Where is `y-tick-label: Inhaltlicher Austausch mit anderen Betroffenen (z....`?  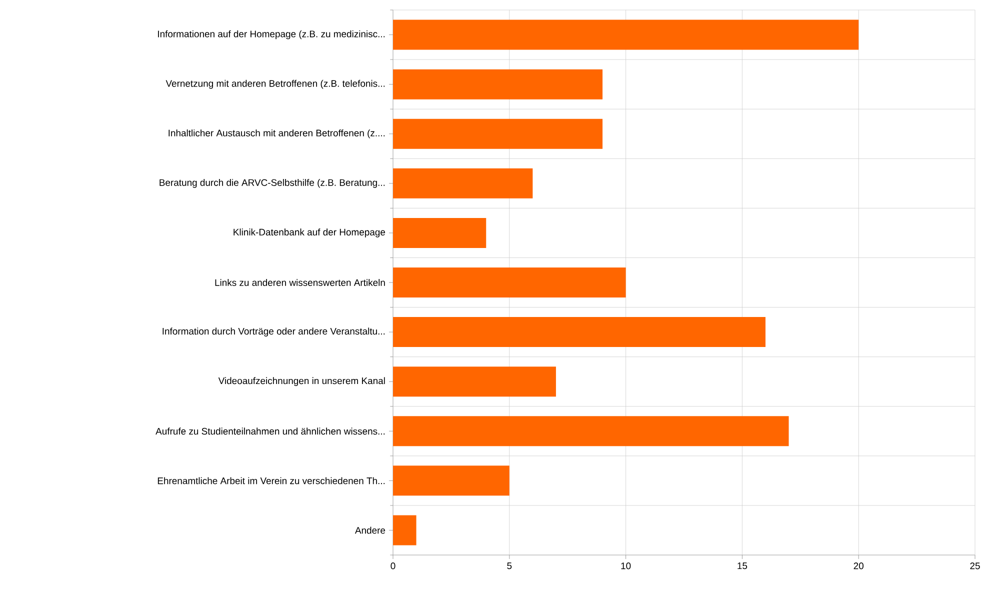 y-tick-label: Inhaltlicher Austausch mit anderen Betroffenen (z.... is located at coordinates (276, 133).